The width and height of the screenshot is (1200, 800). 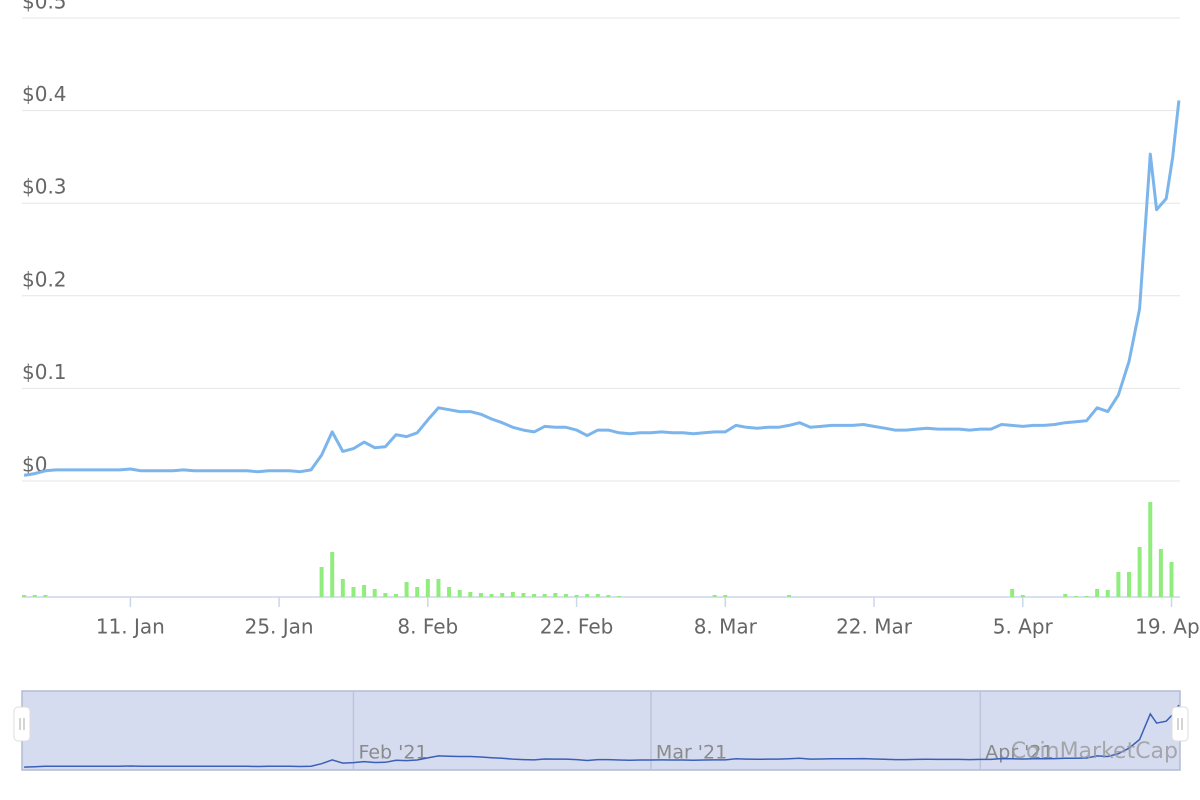 I want to click on y-tick-label: $0.4, so click(x=44, y=94).